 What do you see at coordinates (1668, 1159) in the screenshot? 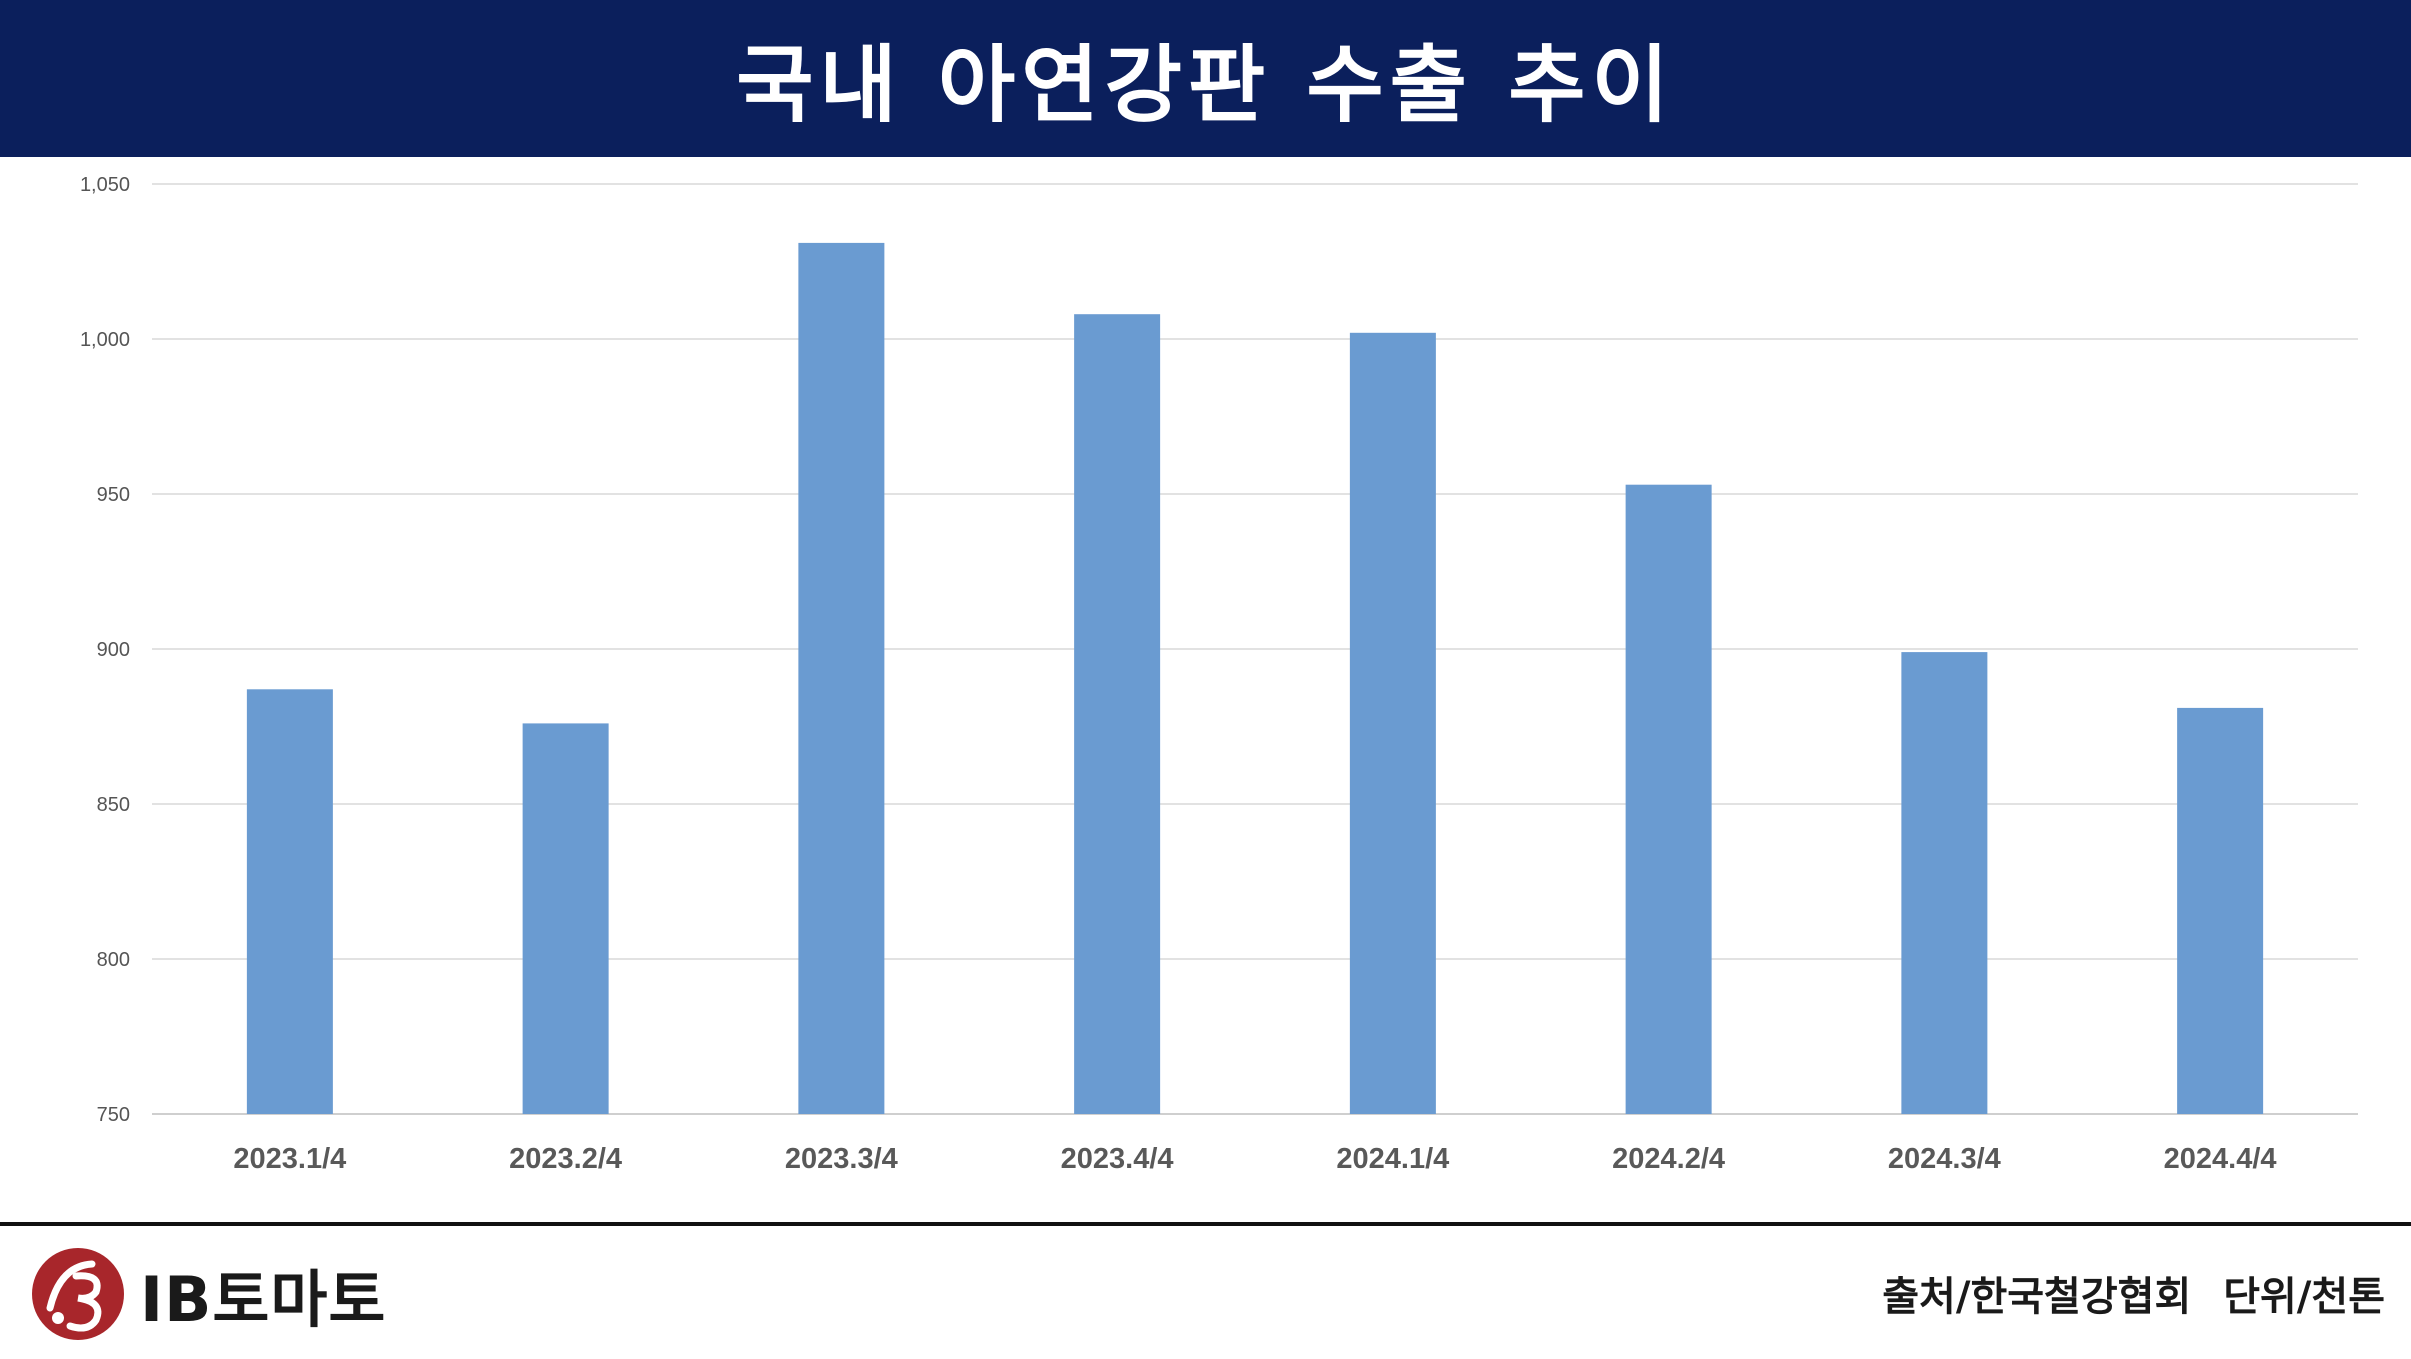
I see `x-tick-label: 2024.2/4` at bounding box center [1668, 1159].